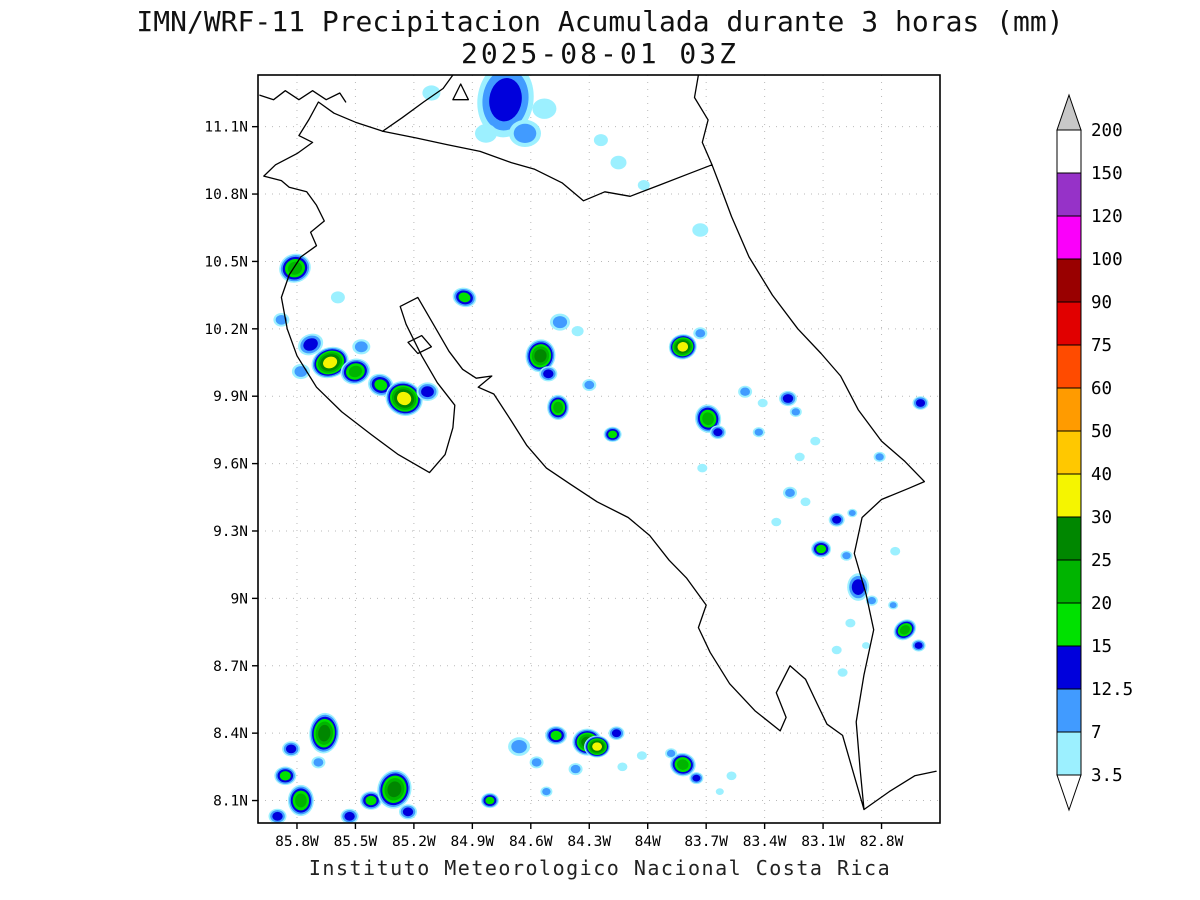 The image size is (1200, 900). What do you see at coordinates (230, 397) in the screenshot?
I see `y-tick-label: 9.9N` at bounding box center [230, 397].